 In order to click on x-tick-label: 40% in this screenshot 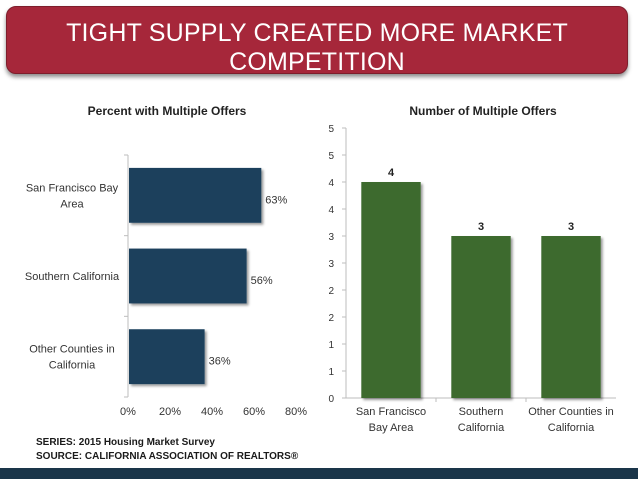, I will do `click(212, 412)`.